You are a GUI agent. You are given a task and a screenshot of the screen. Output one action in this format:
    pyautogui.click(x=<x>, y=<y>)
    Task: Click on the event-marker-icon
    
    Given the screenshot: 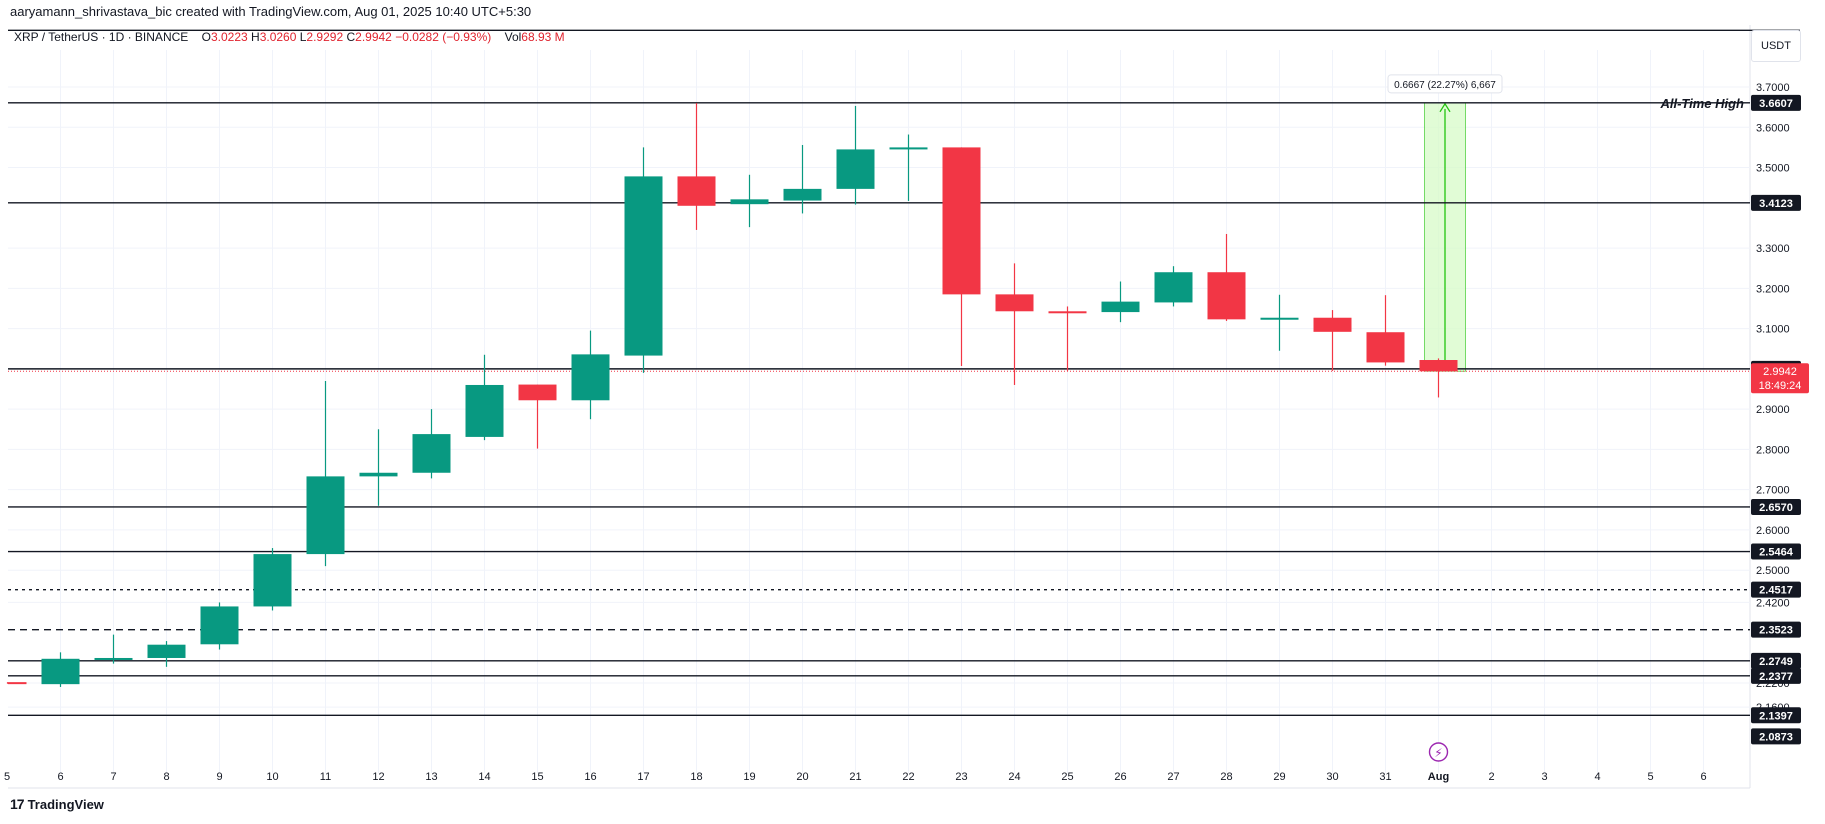 What is the action you would take?
    pyautogui.click(x=1438, y=752)
    